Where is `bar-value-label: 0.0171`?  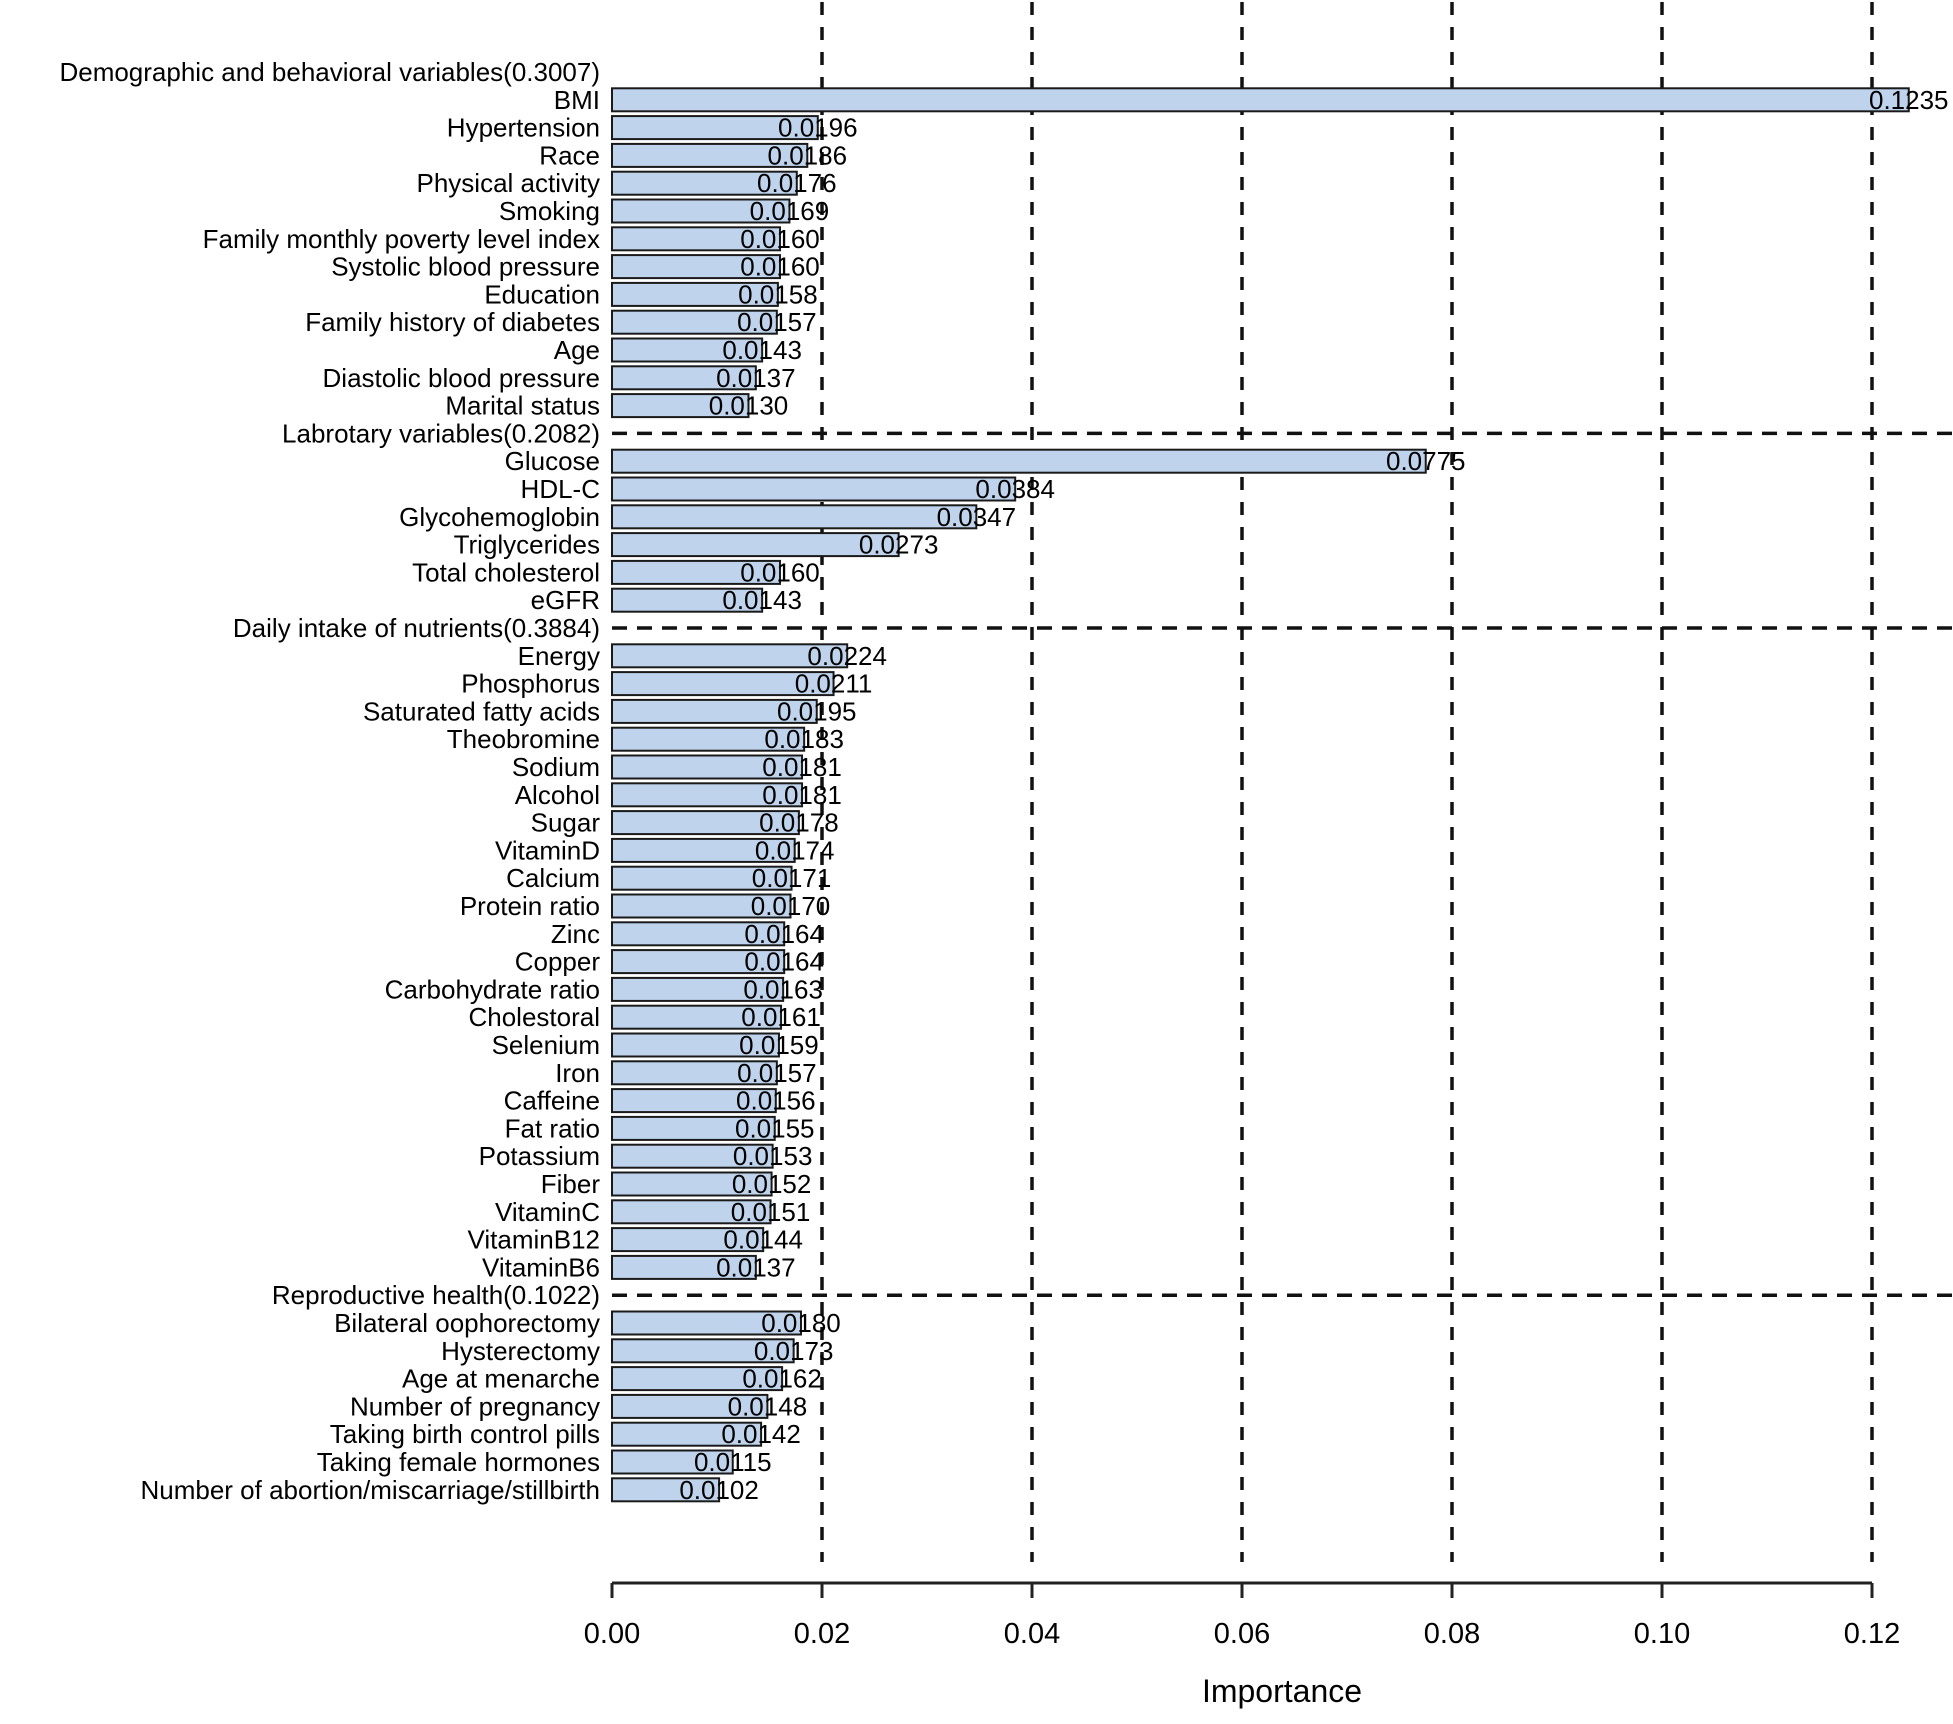
bar-value-label: 0.0171 is located at coordinates (792, 878).